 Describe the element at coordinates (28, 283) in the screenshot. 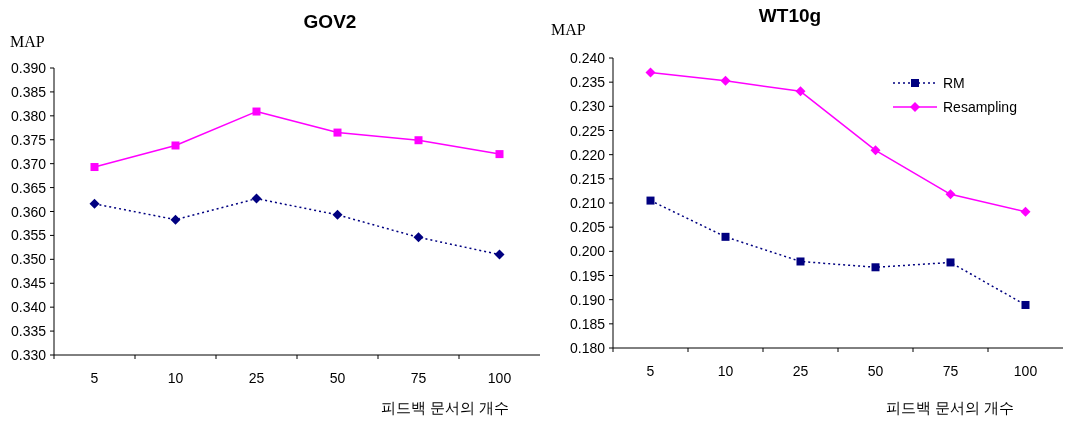

I see `y-tick-label: 0.345` at that location.